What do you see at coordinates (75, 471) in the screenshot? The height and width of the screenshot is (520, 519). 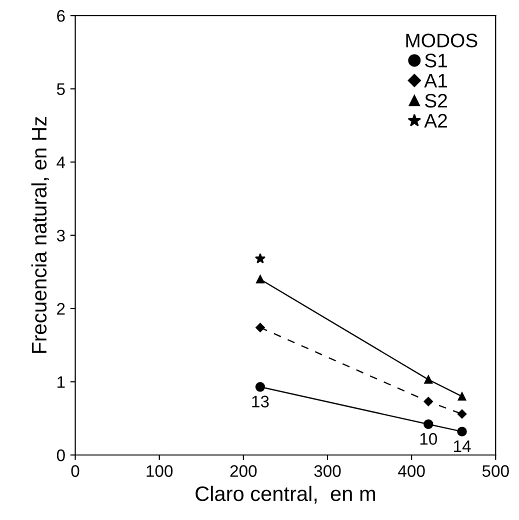 I see `x-tick-label: 0` at bounding box center [75, 471].